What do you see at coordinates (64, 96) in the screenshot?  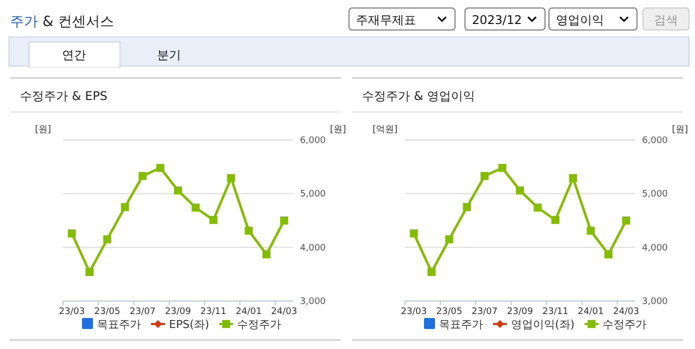 I see `chart-title: 수정주가 & EPS` at bounding box center [64, 96].